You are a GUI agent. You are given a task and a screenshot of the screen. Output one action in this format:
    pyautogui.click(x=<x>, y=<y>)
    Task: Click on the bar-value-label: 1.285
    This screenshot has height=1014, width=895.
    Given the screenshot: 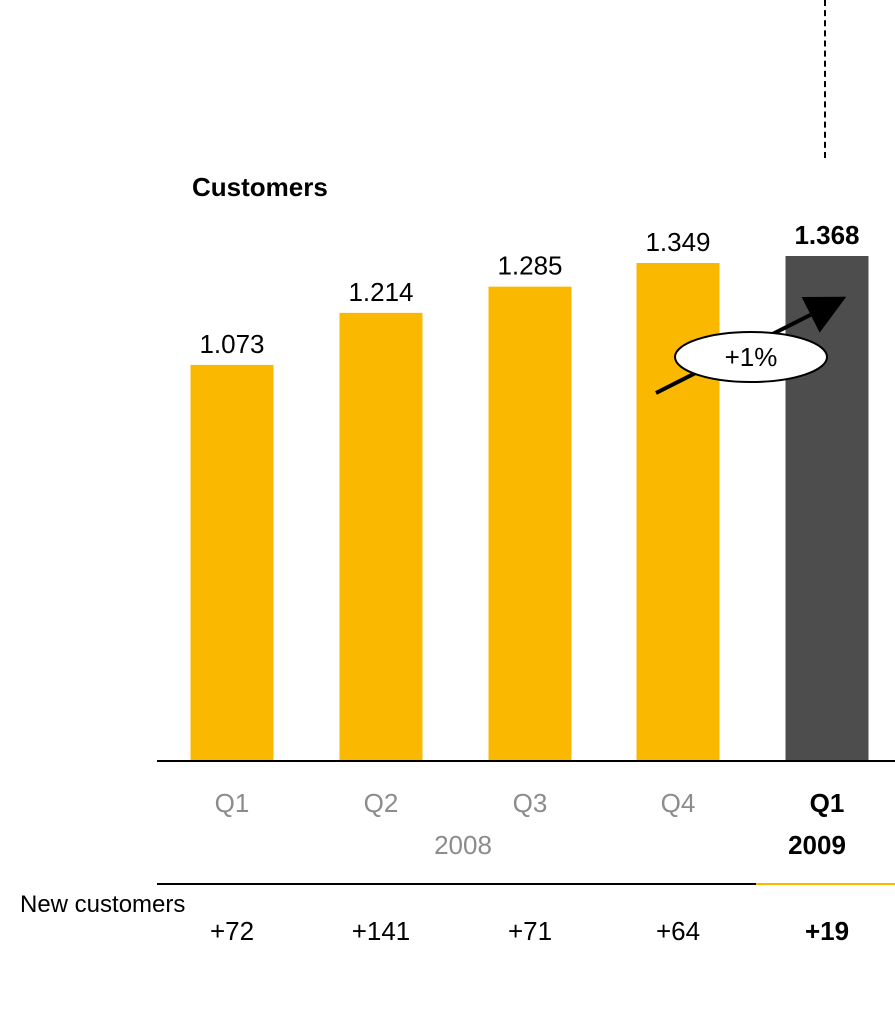 What is the action you would take?
    pyautogui.click(x=529, y=266)
    